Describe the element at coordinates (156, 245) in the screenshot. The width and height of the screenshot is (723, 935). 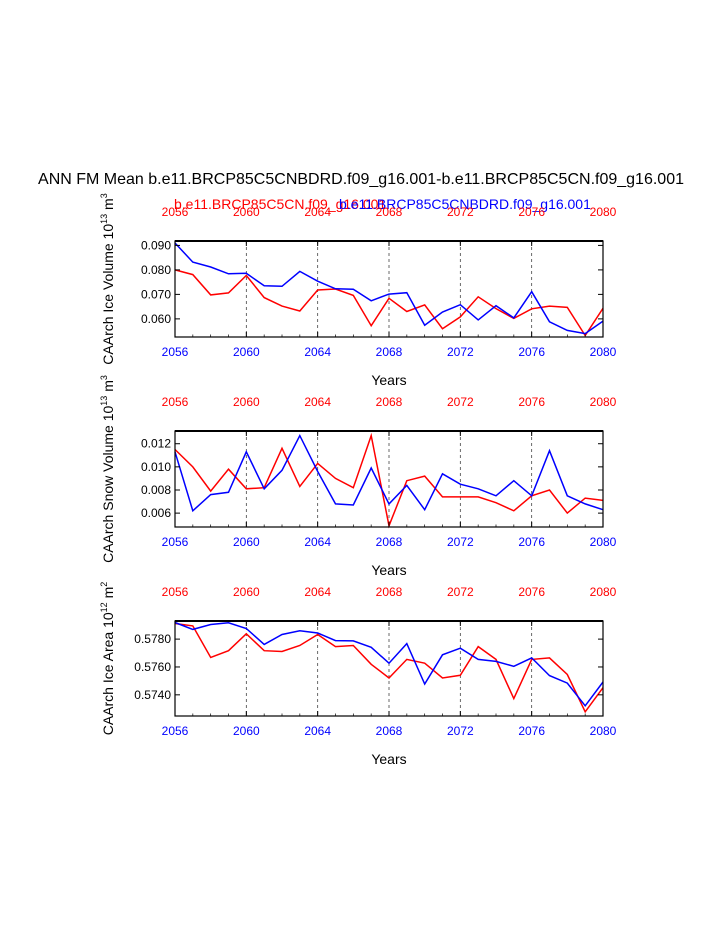
I see `y-tick-label: 0.090` at that location.